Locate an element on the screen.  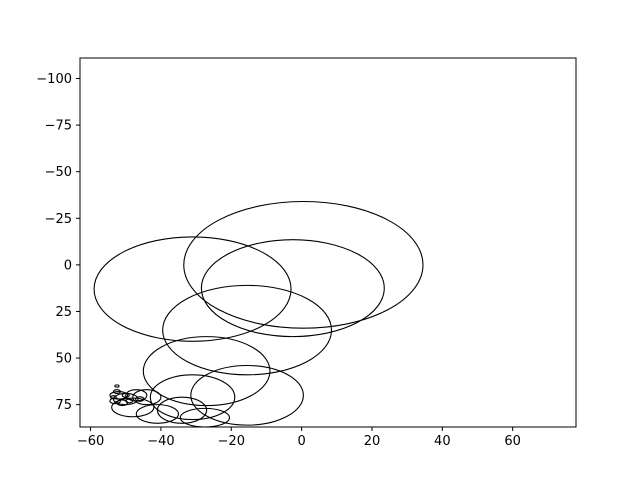
x-tick-label: 20 is located at coordinates (372, 441).